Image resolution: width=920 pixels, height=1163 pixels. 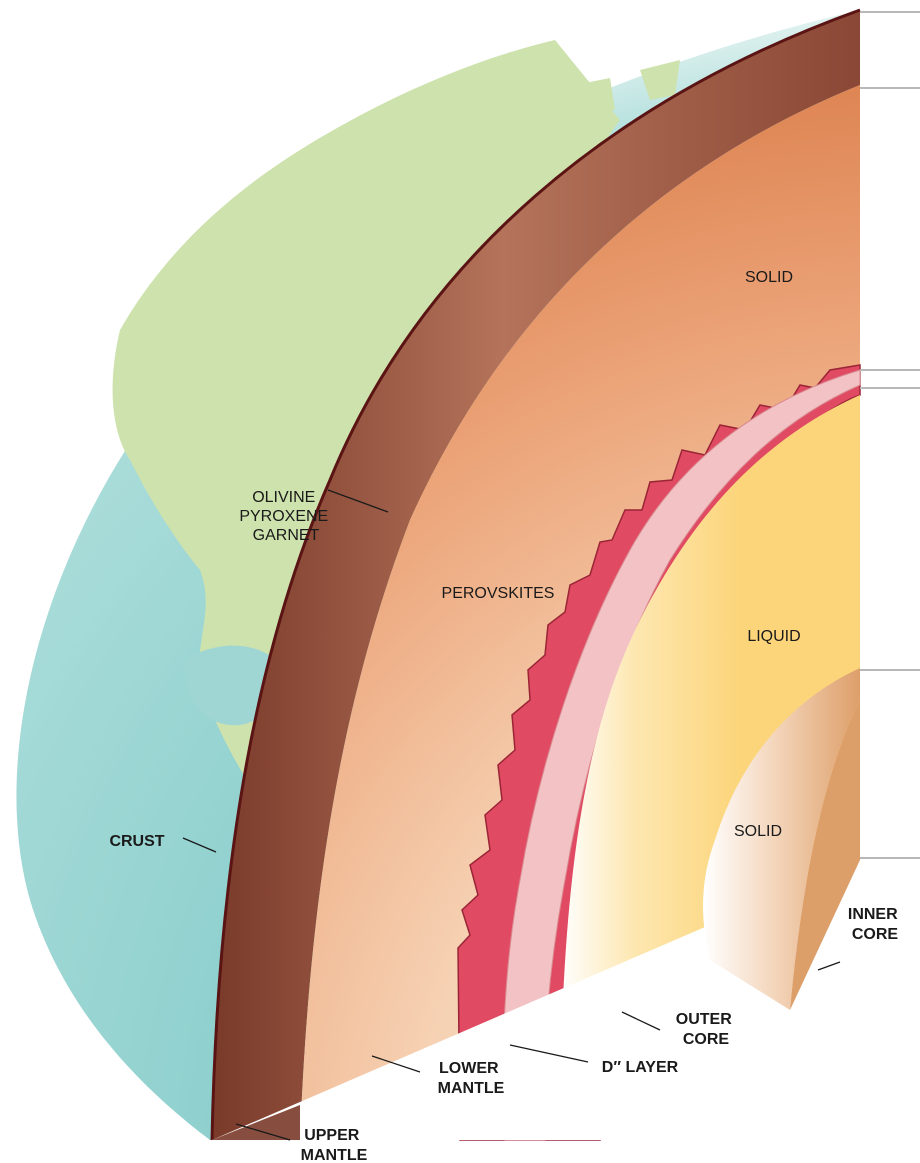 What do you see at coordinates (334, 1155) in the screenshot?
I see `label-upper-mantle: MANTLE` at bounding box center [334, 1155].